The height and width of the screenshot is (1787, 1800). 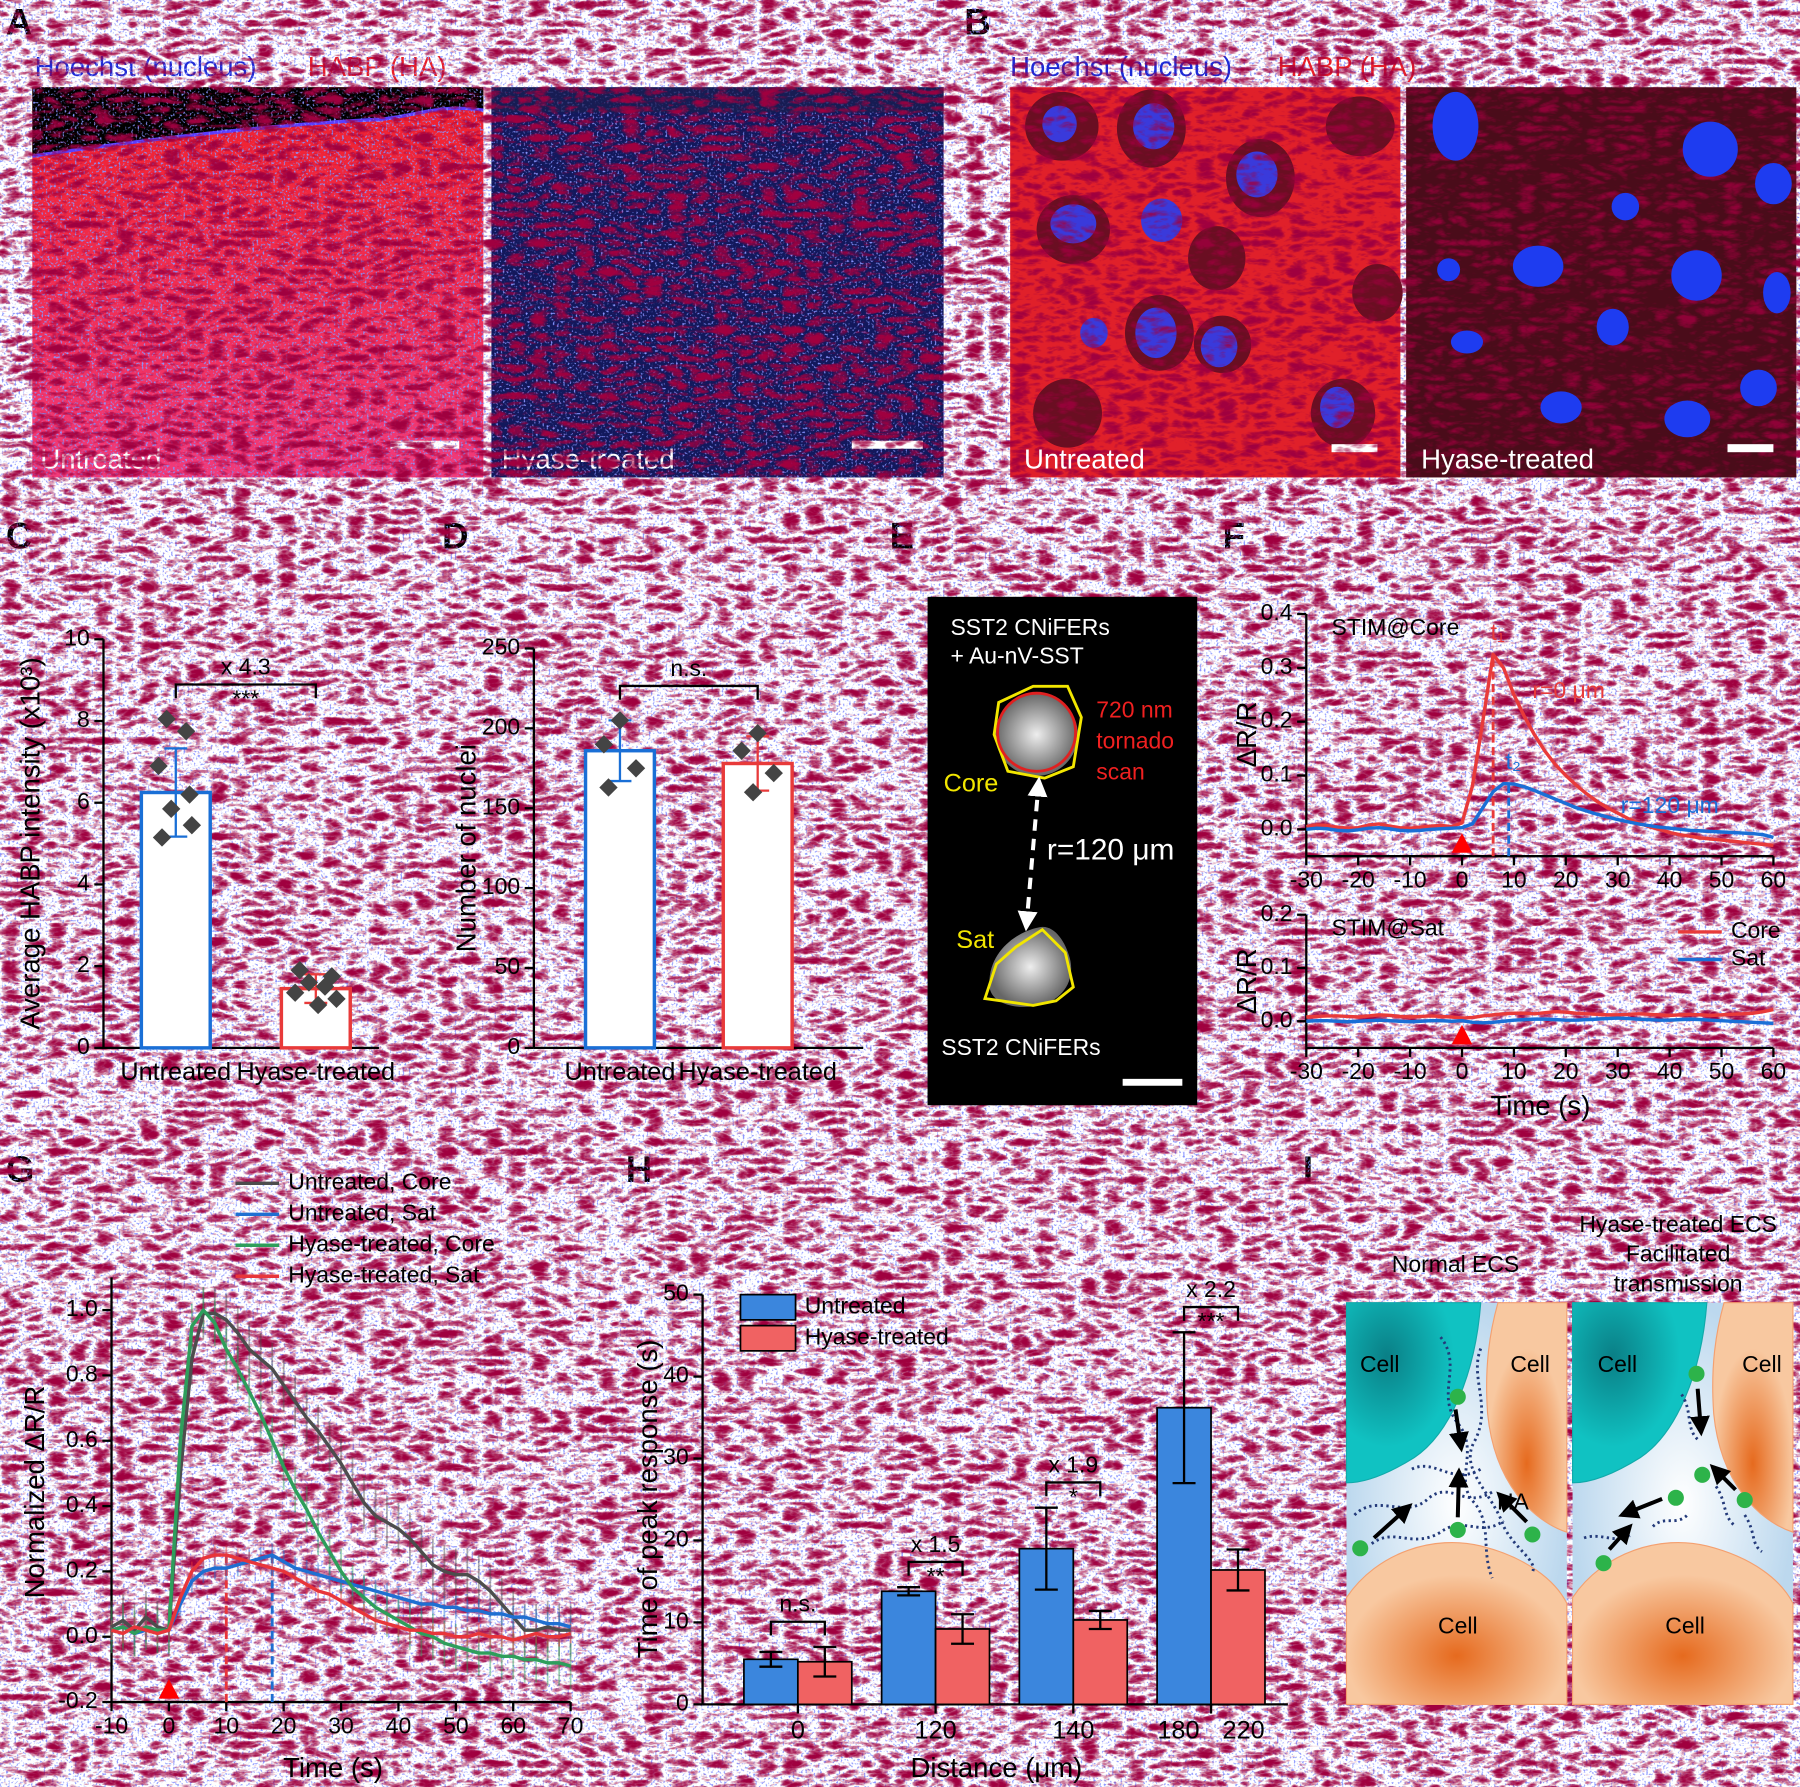 What do you see at coordinates (384, 1274) in the screenshot?
I see `legend-label: Hyase-treated, Sat` at bounding box center [384, 1274].